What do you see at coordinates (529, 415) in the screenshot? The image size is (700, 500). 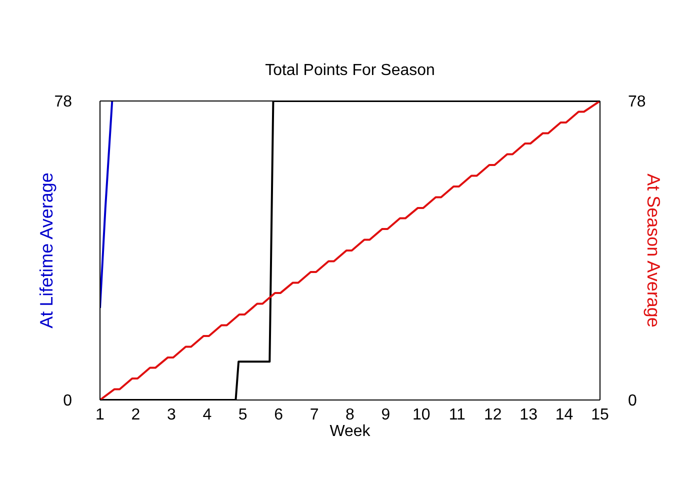 I see `x-tick-label: 13` at bounding box center [529, 415].